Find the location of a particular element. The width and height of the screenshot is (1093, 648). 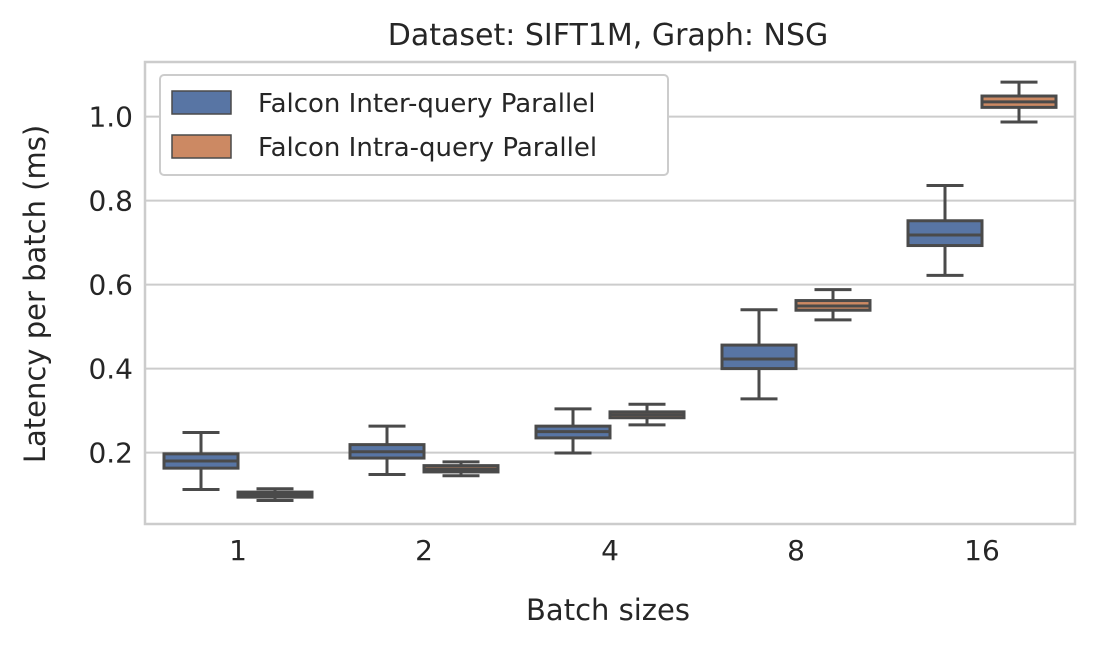

x-tick-label: 8 is located at coordinates (796, 550).